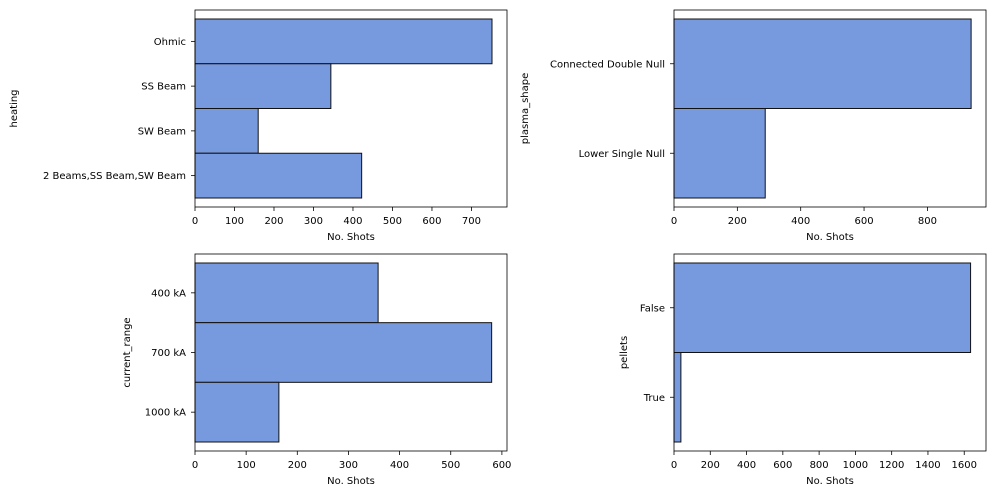 This screenshot has width=995, height=496. What do you see at coordinates (652, 308) in the screenshot?
I see `y-tick-label: False` at bounding box center [652, 308].